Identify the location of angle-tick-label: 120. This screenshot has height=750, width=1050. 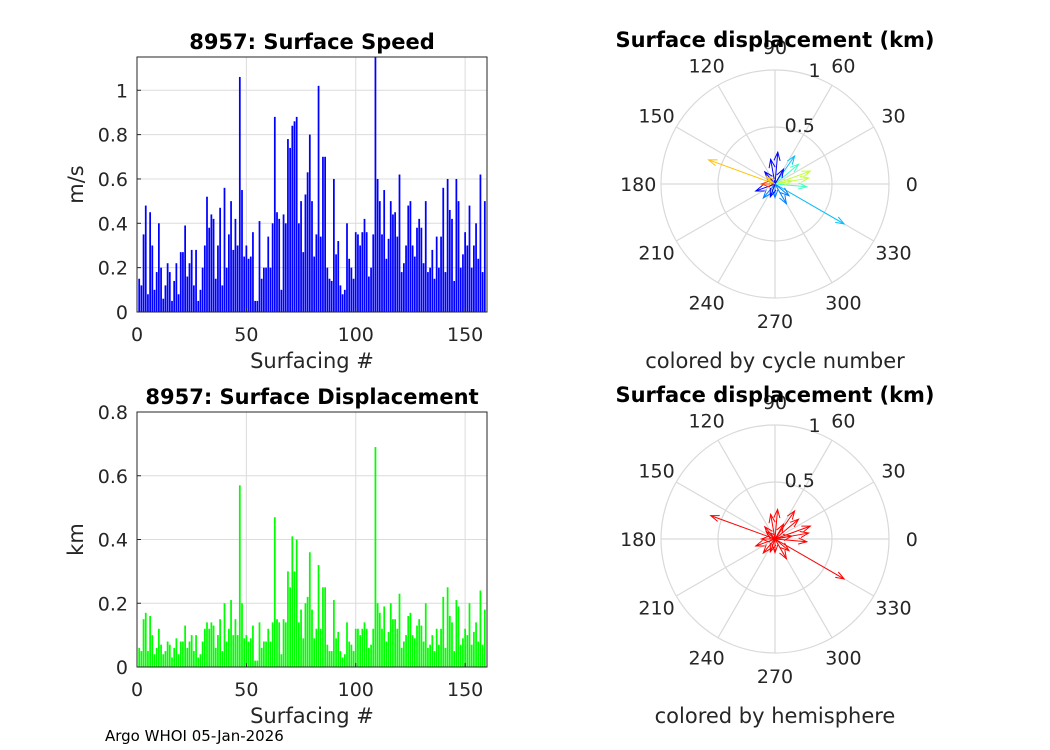
(706, 67).